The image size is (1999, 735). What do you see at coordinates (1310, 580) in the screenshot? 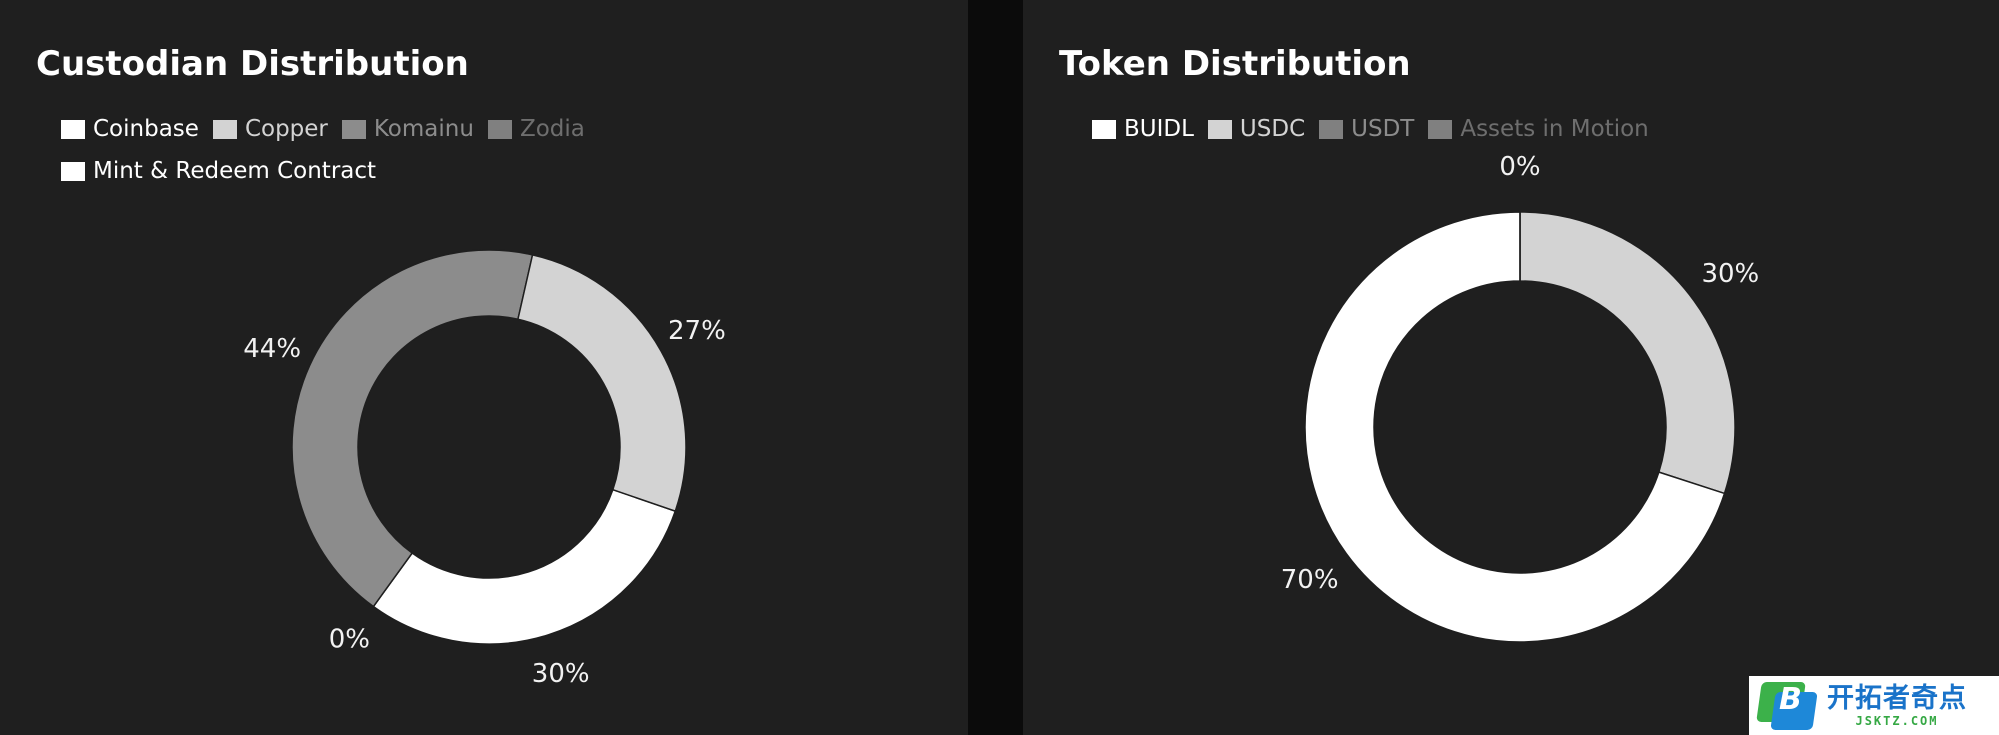
I see `data-label-buidl: 70%` at bounding box center [1310, 580].